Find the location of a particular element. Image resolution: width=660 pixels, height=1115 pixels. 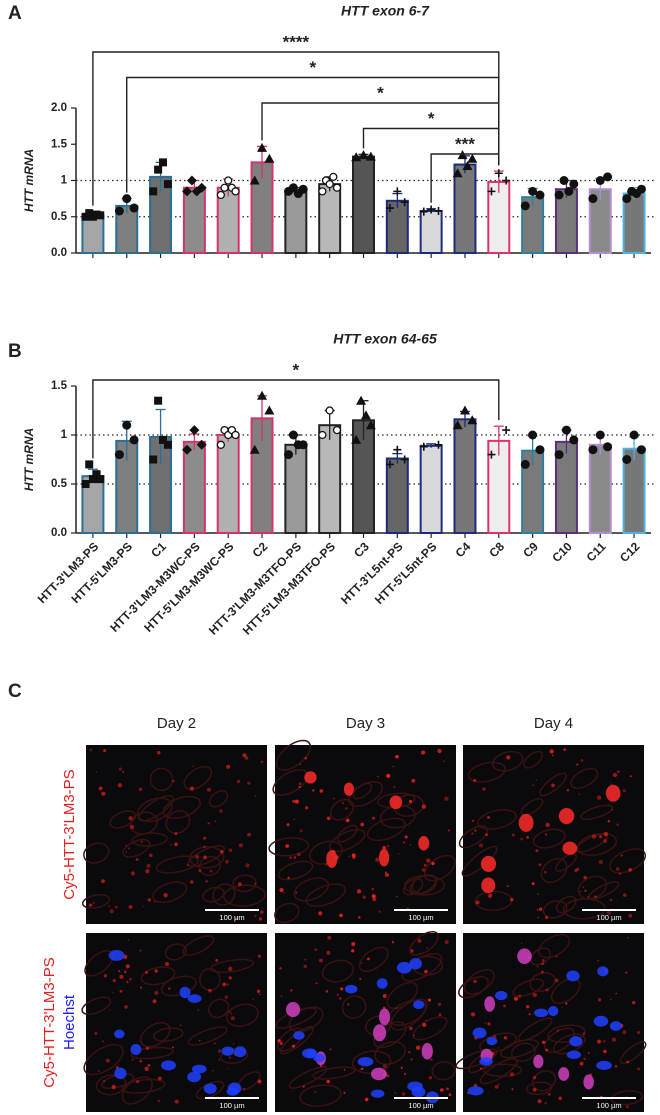

x-tick-label: C9 is located at coordinates (530, 549).